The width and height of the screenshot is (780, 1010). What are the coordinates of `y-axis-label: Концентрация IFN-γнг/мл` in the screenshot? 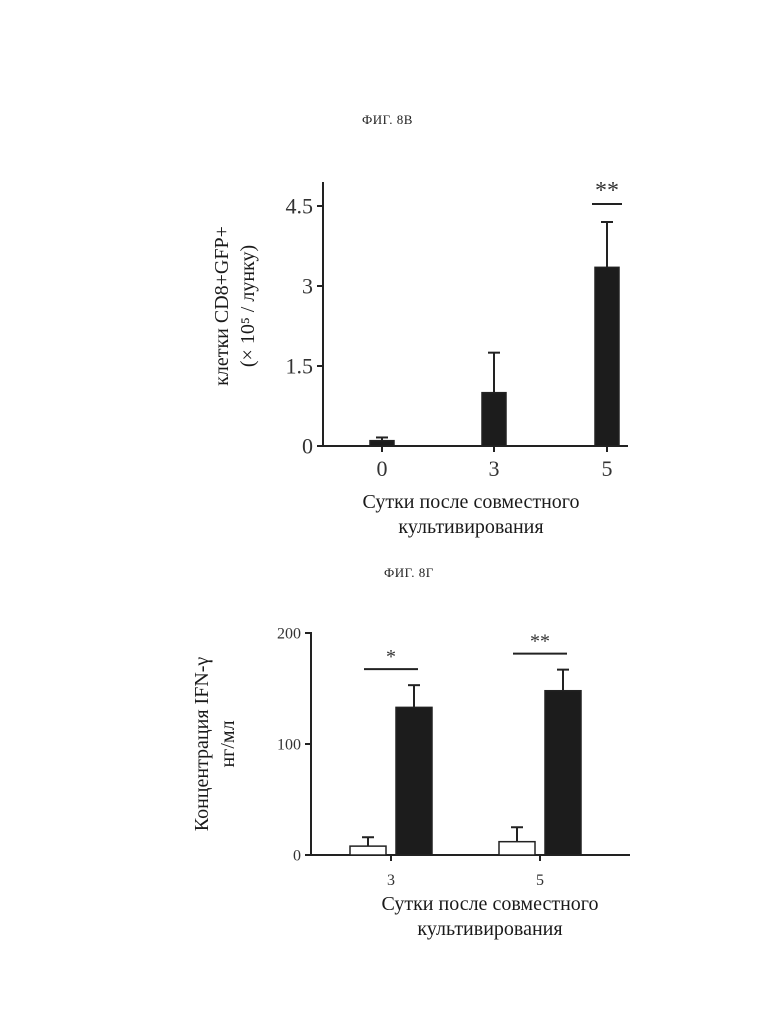 It's located at (215, 744).